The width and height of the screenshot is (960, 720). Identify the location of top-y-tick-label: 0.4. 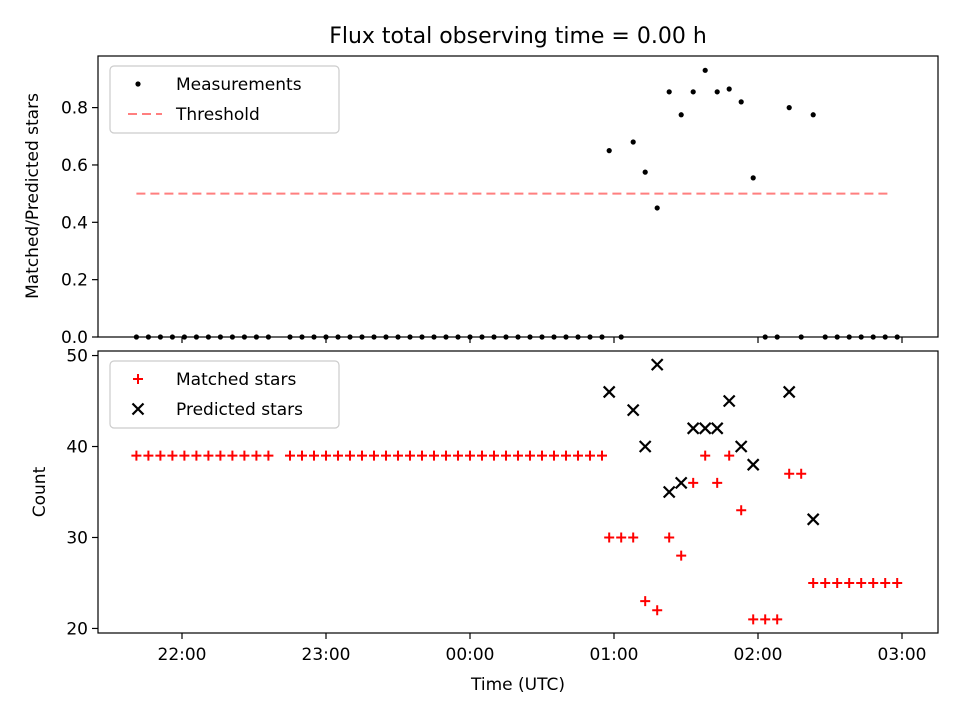
(74, 223).